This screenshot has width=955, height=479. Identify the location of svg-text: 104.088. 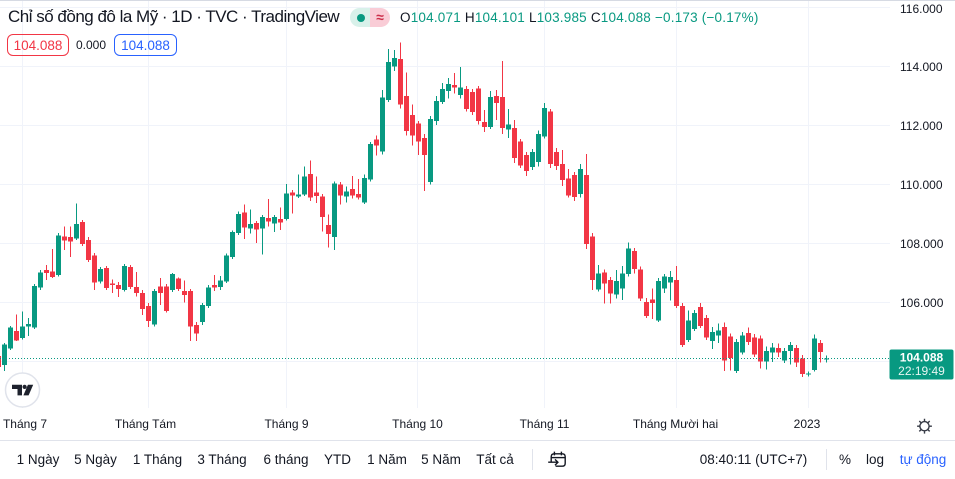
(922, 358).